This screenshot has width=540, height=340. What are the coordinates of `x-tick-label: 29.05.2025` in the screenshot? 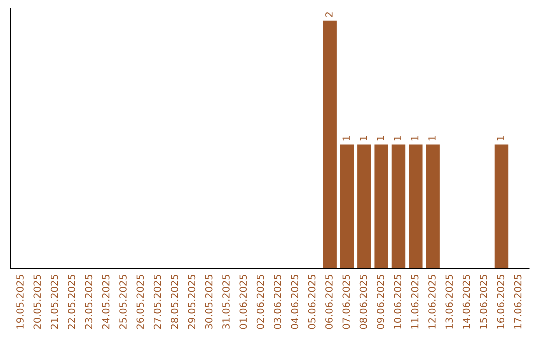 It's located at (192, 302).